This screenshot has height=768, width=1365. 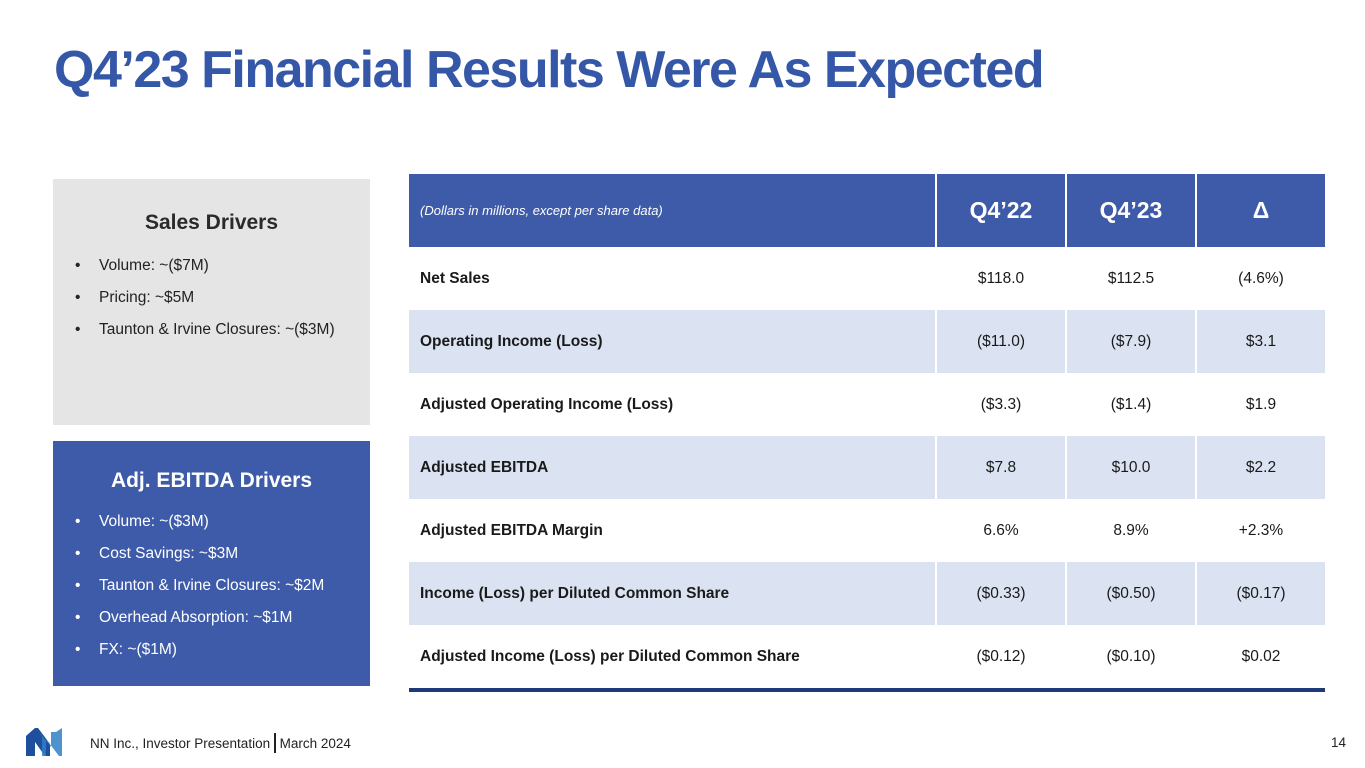 I want to click on ebitda-driver-cost-savings: Cost Savings: ~$3M, so click(x=211, y=553).